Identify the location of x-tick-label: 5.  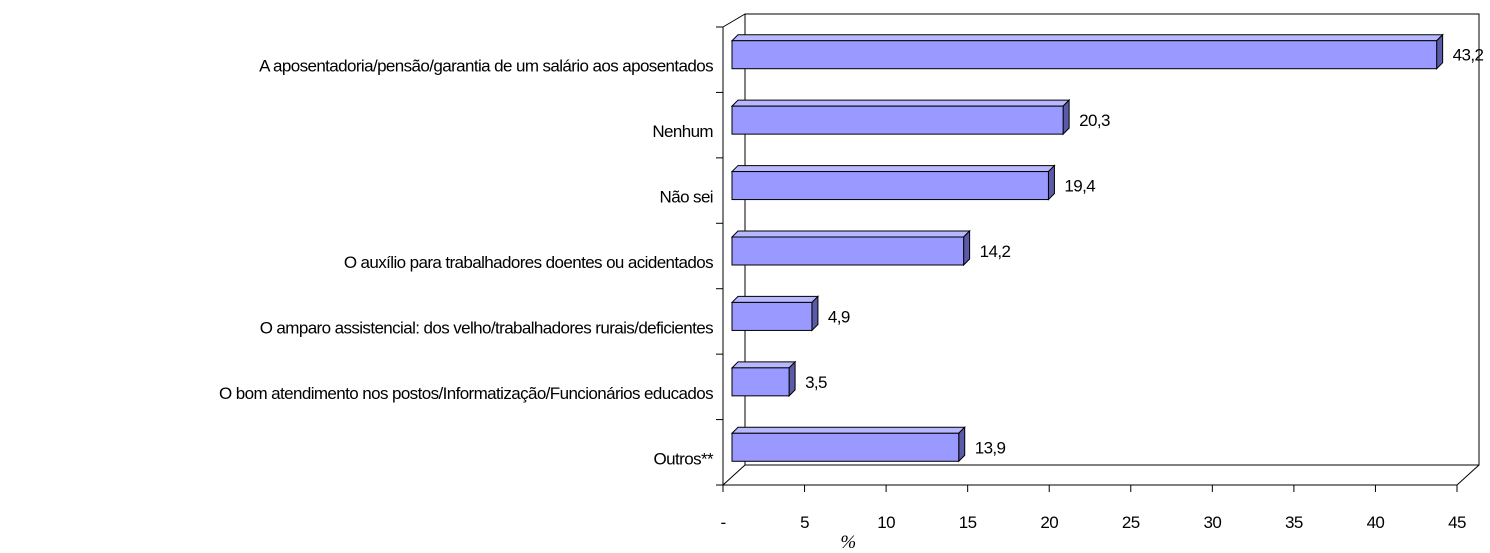
(804, 522).